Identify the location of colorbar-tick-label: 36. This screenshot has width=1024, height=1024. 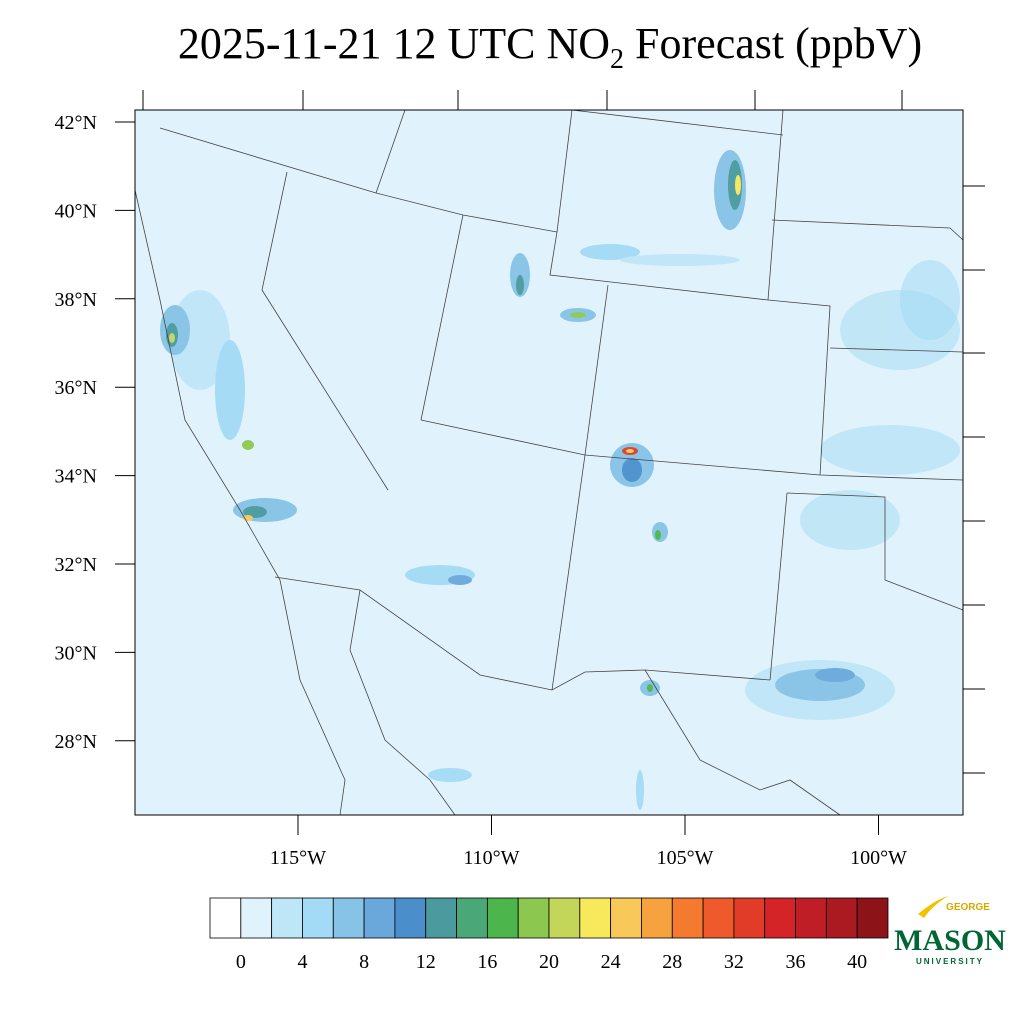
(796, 962).